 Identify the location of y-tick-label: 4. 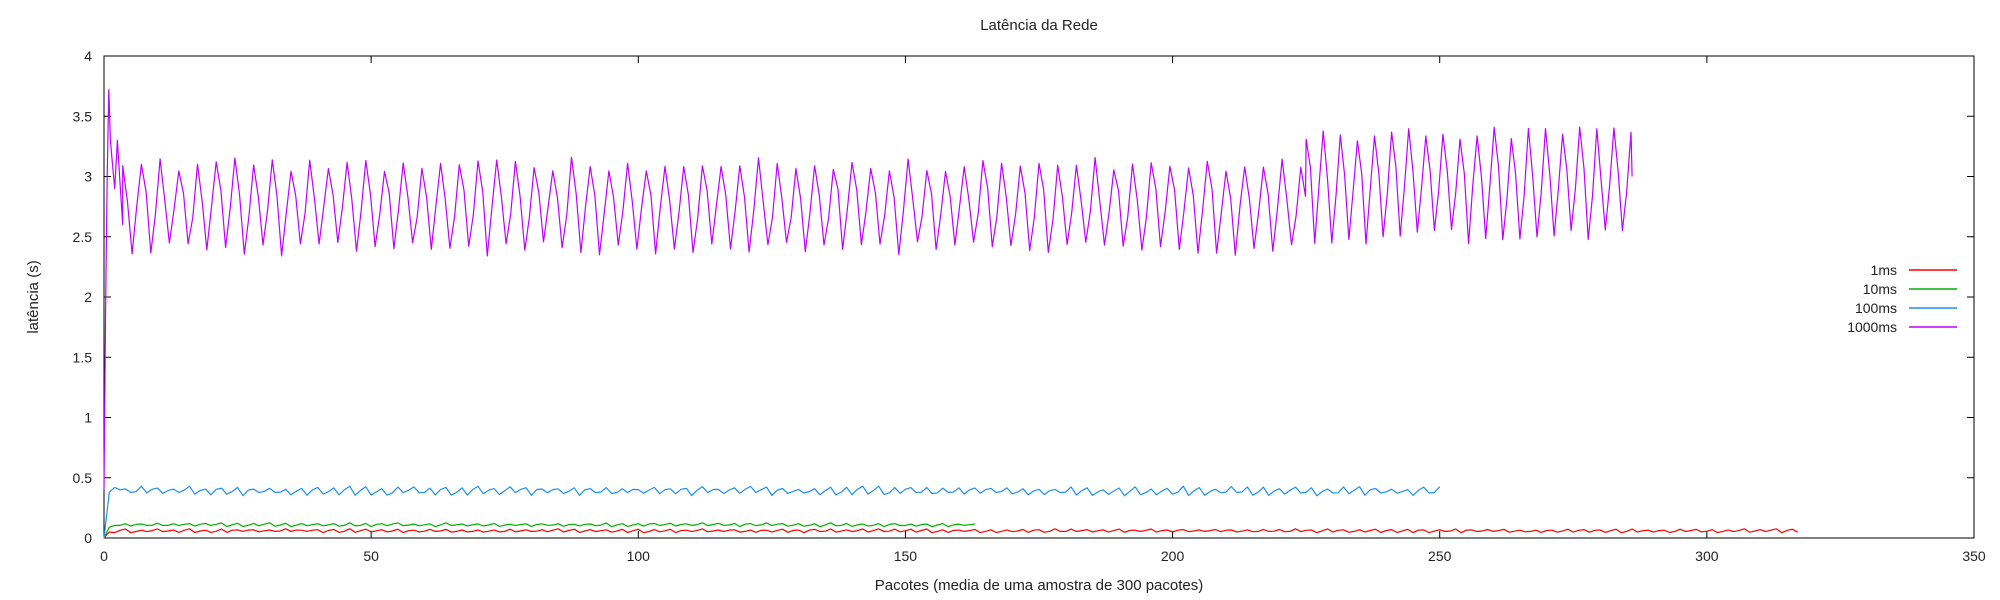
(88, 56).